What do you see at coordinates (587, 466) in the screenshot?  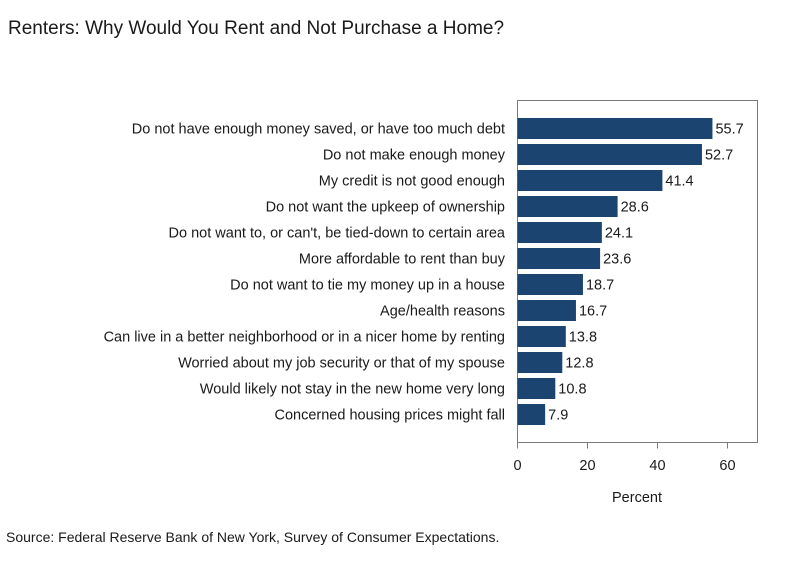 I see `x-tick-label: 20` at bounding box center [587, 466].